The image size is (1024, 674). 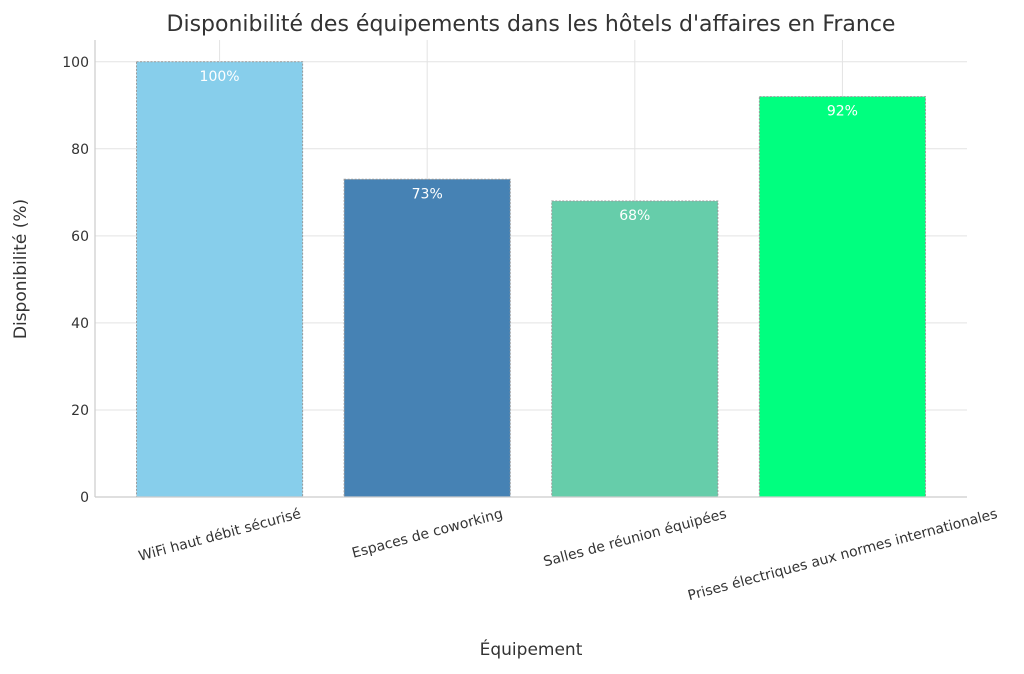 What do you see at coordinates (220, 535) in the screenshot?
I see `x-tick-label: WiFi haut débit sécurisé` at bounding box center [220, 535].